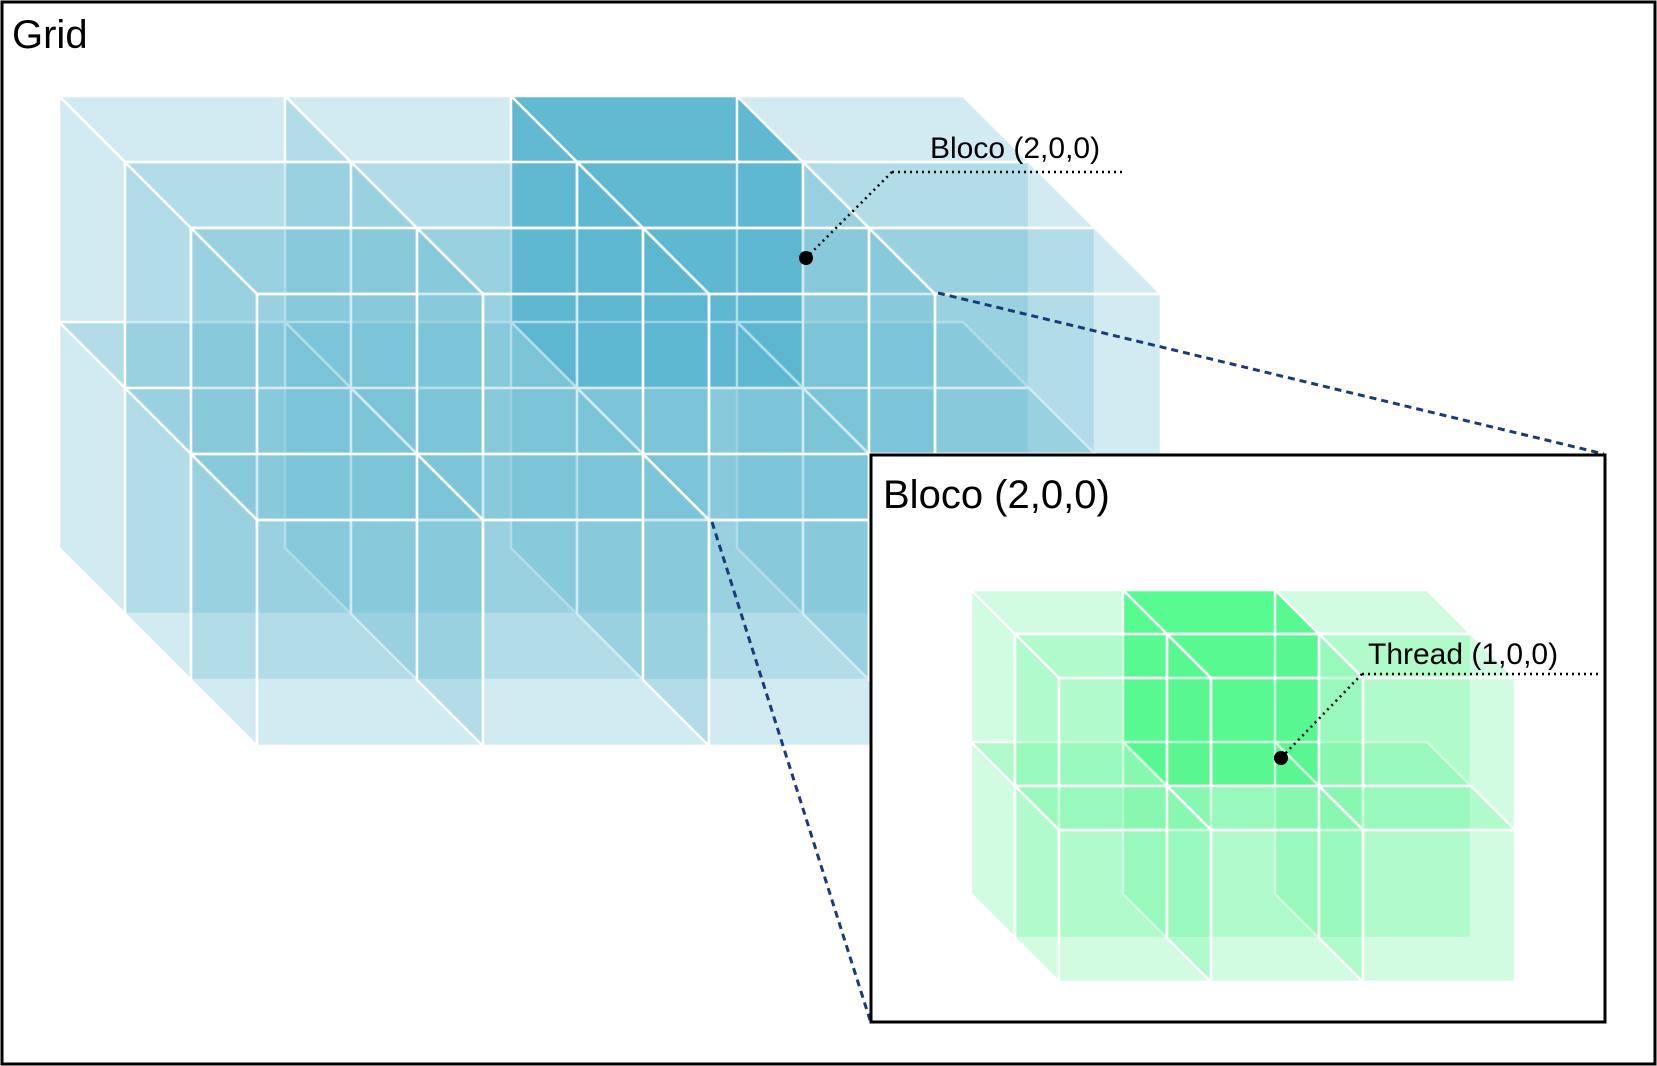 Image resolution: width=1657 pixels, height=1066 pixels. Describe the element at coordinates (50, 35) in the screenshot. I see `grid-title: Grid` at that location.